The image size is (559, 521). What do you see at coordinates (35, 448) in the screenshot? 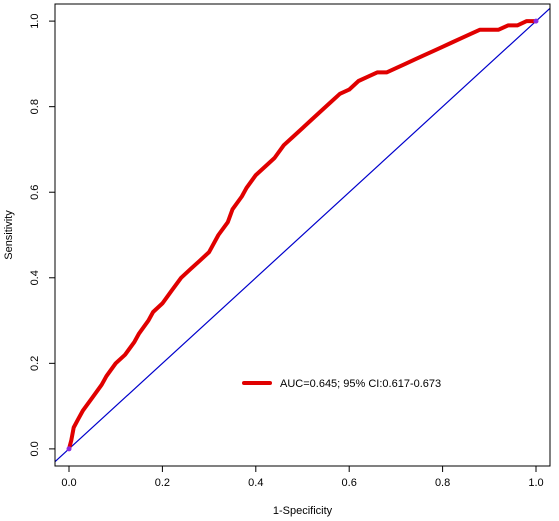
I see `y-tick-label: 0.0` at bounding box center [35, 448].